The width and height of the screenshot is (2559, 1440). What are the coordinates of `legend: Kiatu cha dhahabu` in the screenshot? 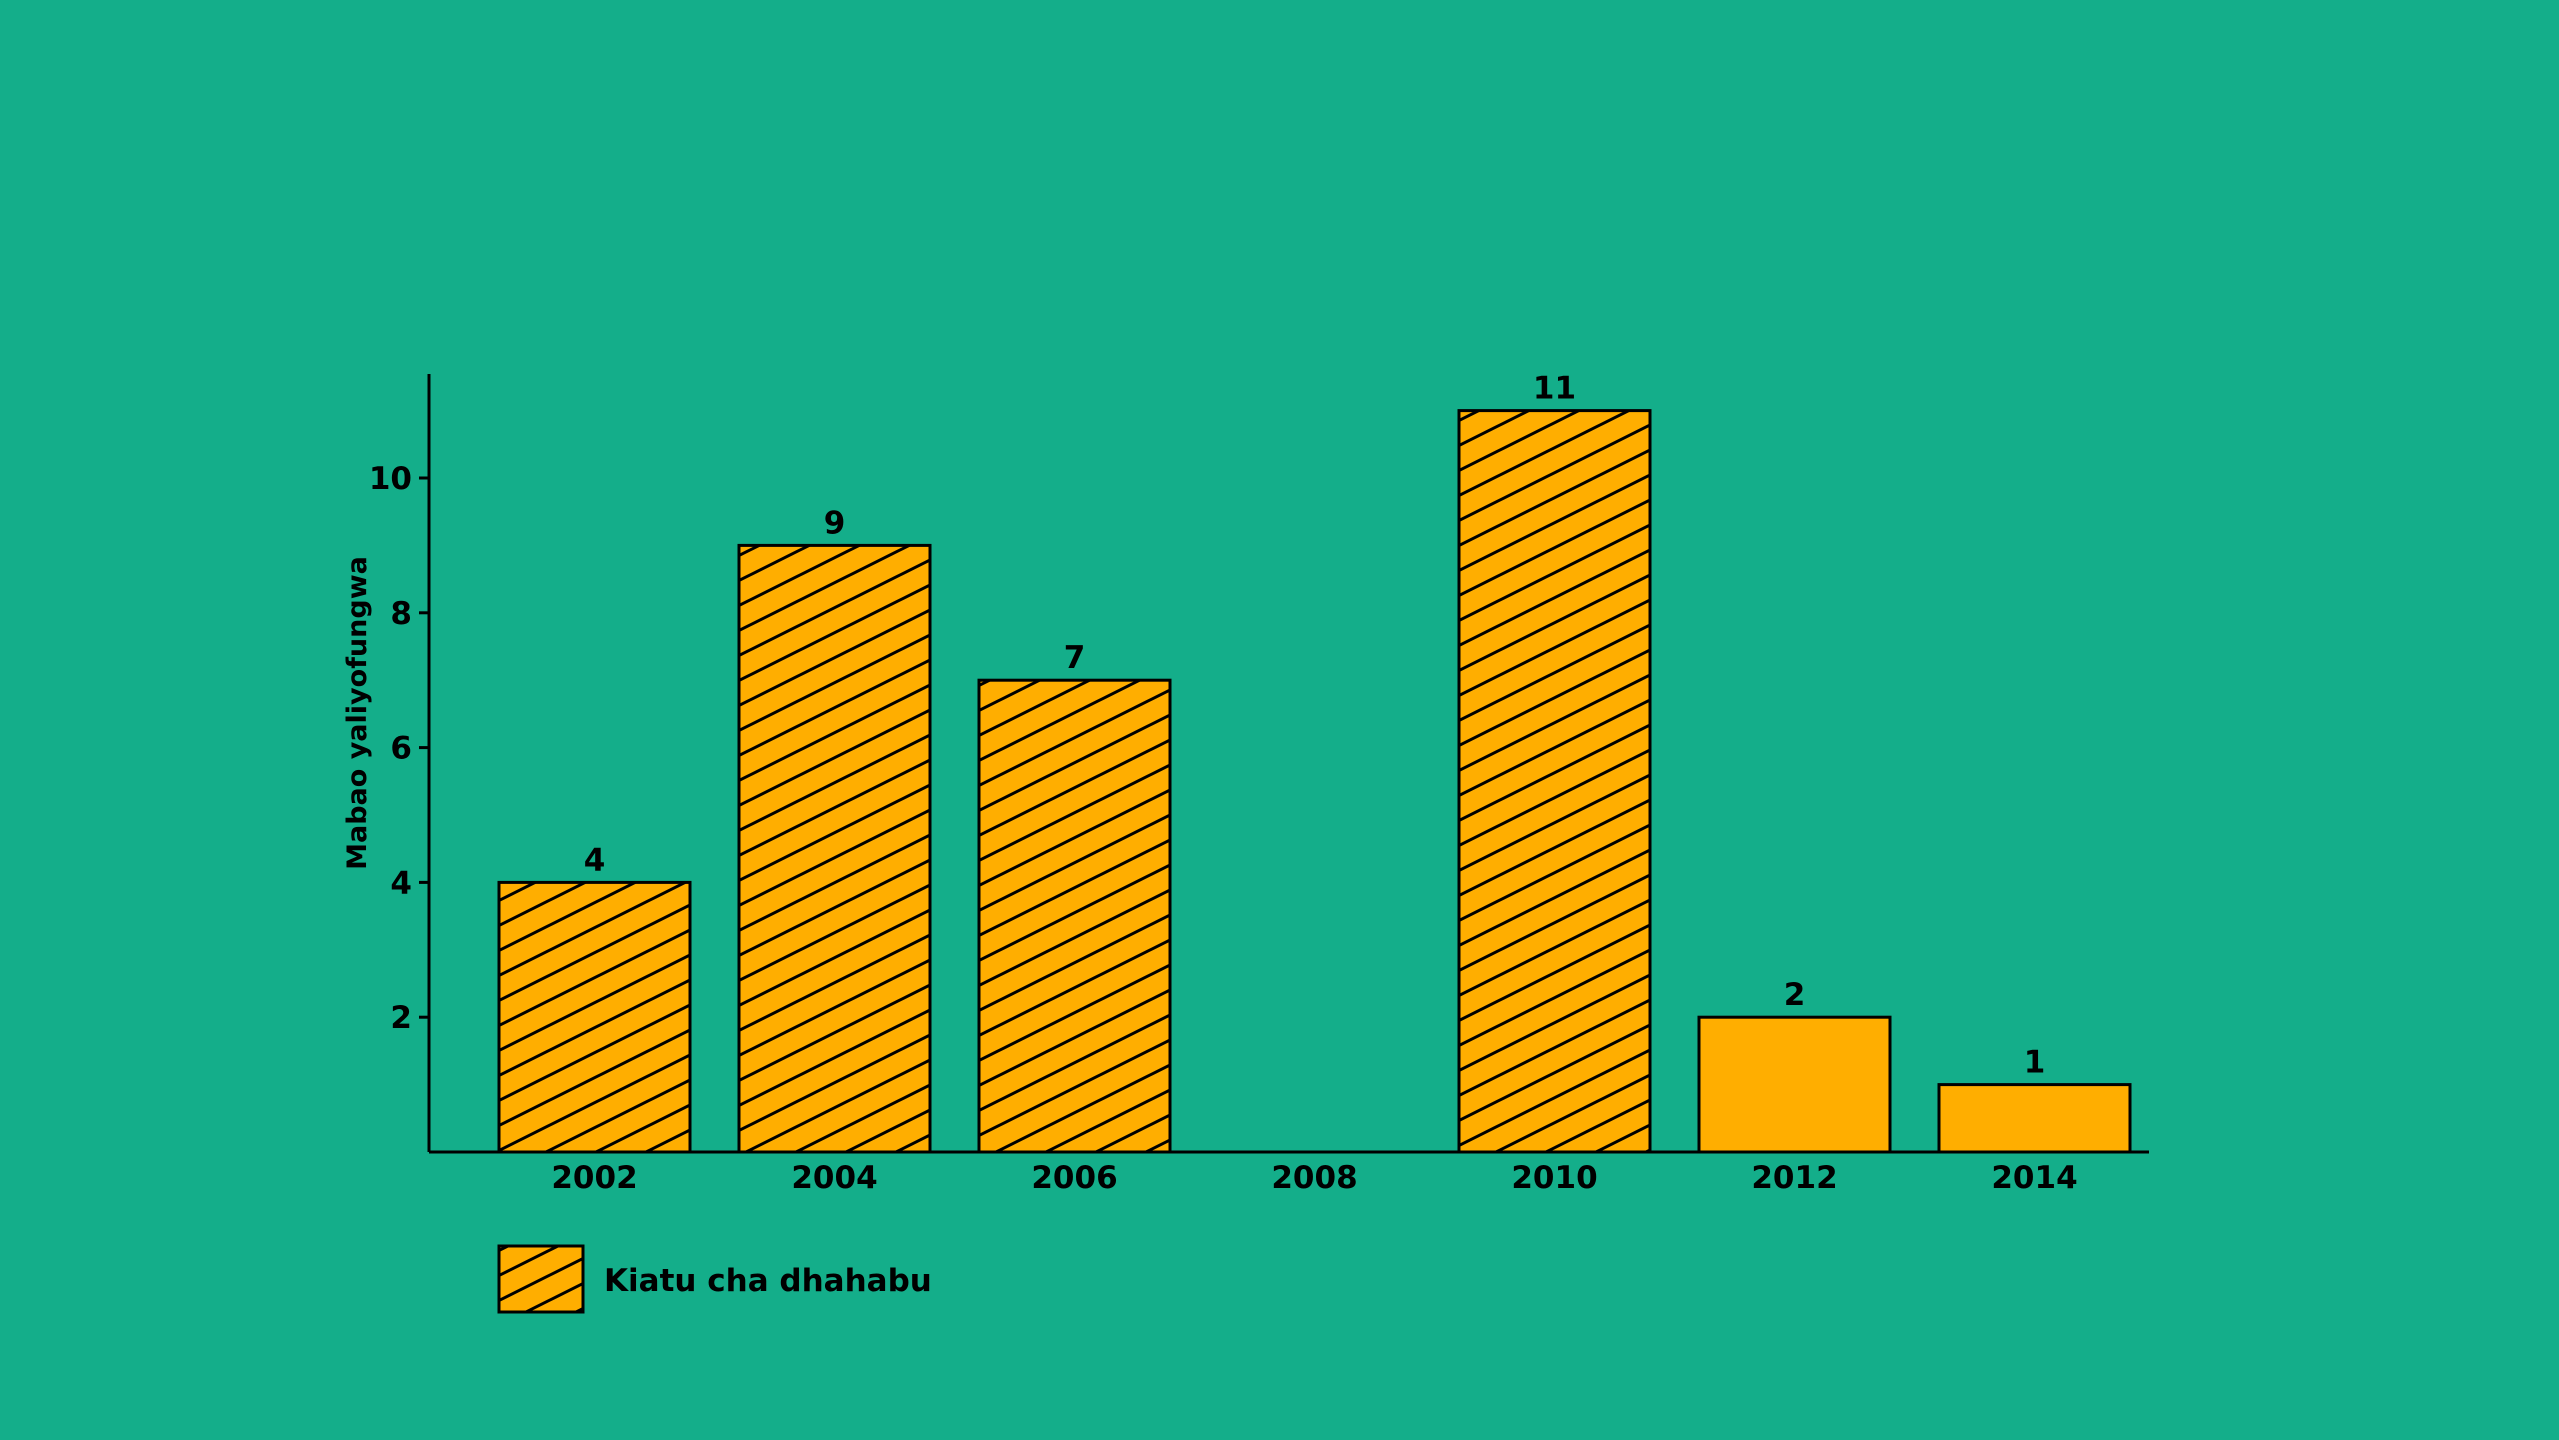 It's located at (714, 1279).